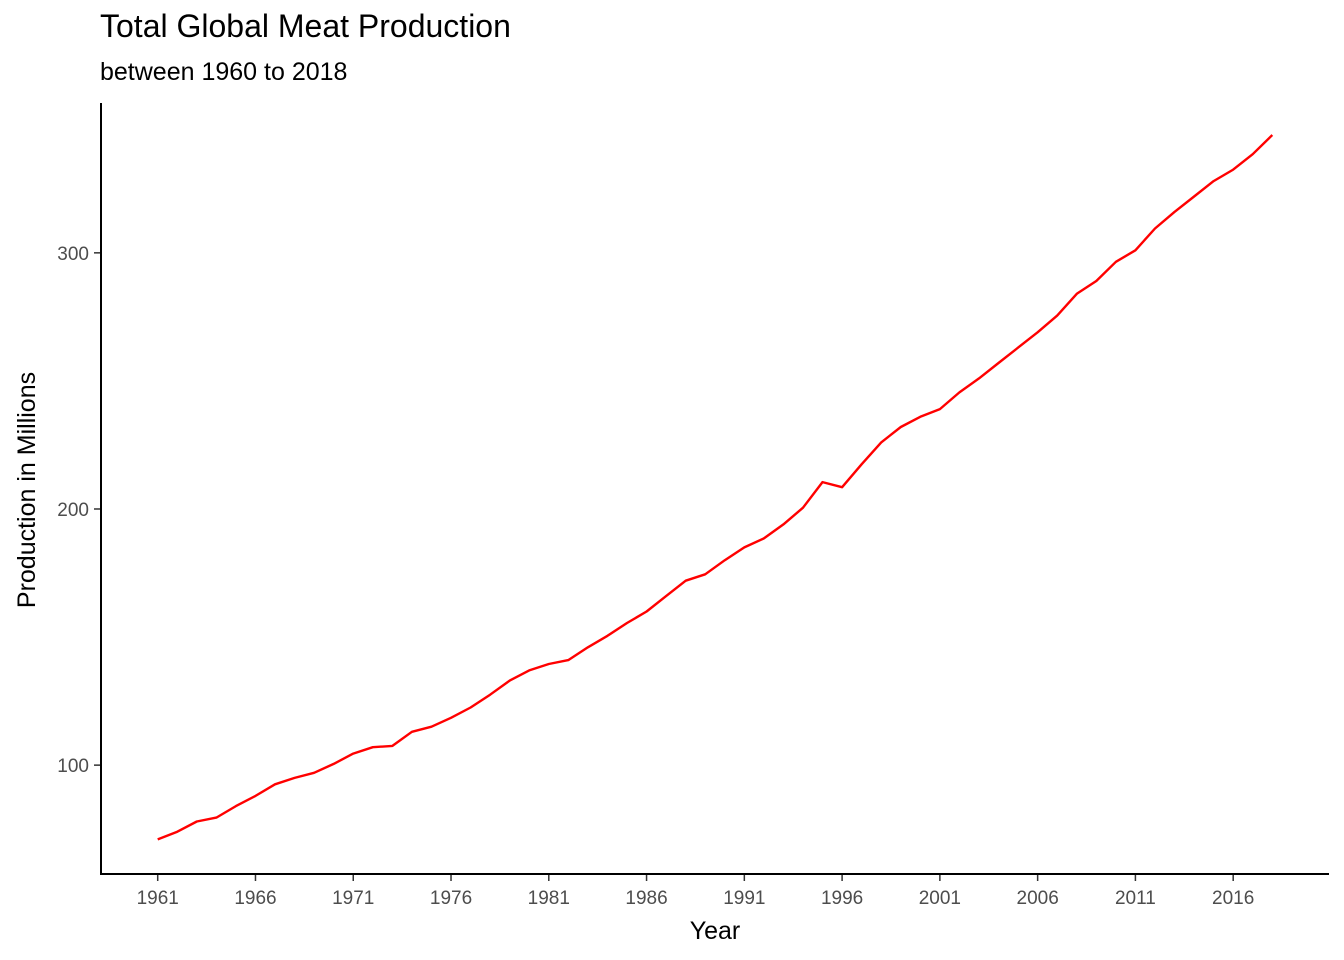 Image resolution: width=1344 pixels, height=960 pixels. Describe the element at coordinates (744, 898) in the screenshot. I see `x-tick-label: 1991` at that location.